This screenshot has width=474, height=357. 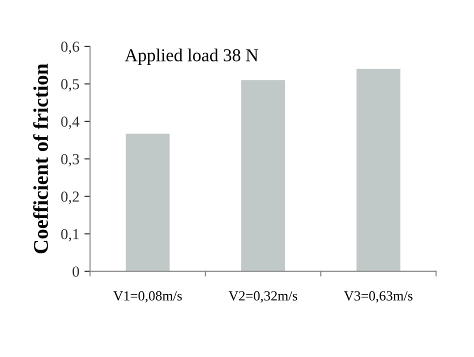 What do you see at coordinates (70, 85) in the screenshot?
I see `y-tick-label: 0,5` at bounding box center [70, 85].